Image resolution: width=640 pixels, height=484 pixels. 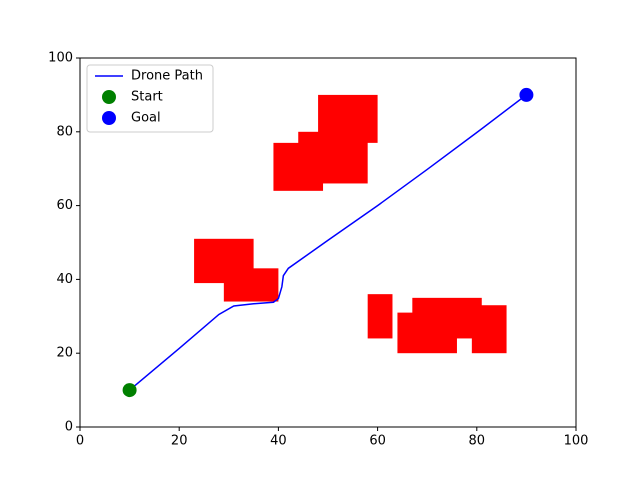 I want to click on x-tick-label: 40, so click(x=278, y=441).